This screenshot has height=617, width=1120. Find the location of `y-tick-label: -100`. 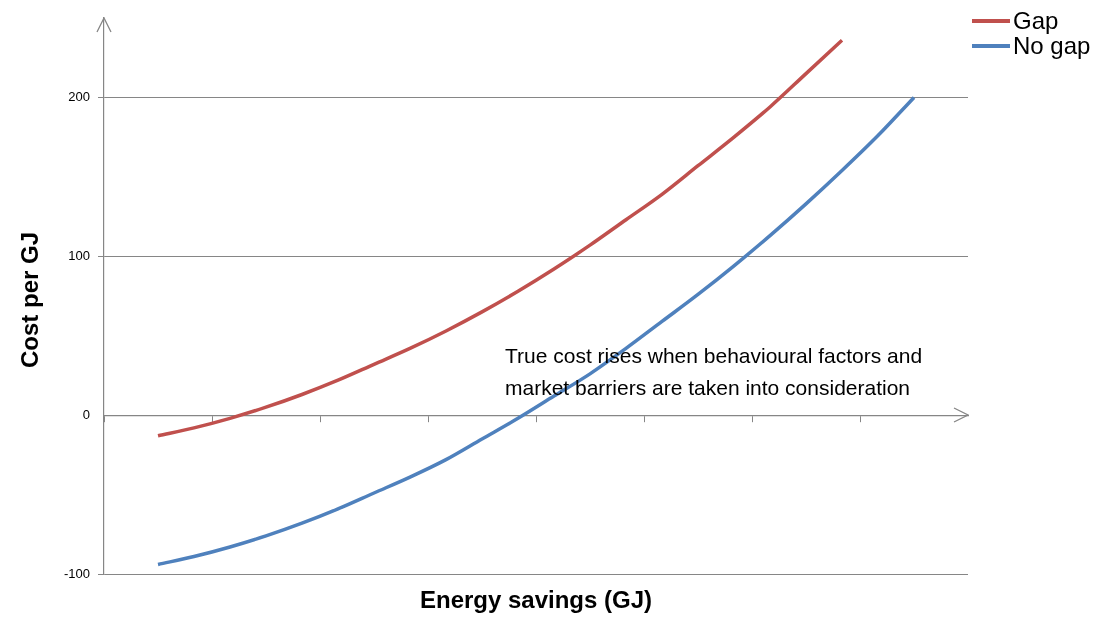

y-tick-label: -100 is located at coordinates (76, 573).